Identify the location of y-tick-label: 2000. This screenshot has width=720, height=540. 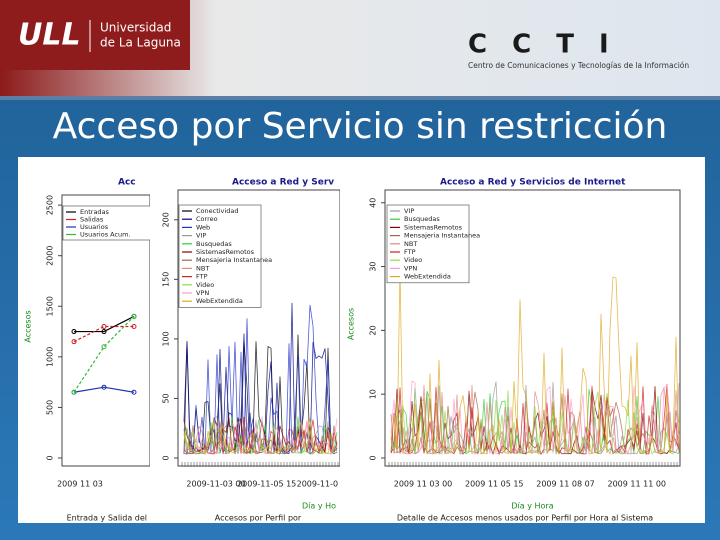
(50, 256).